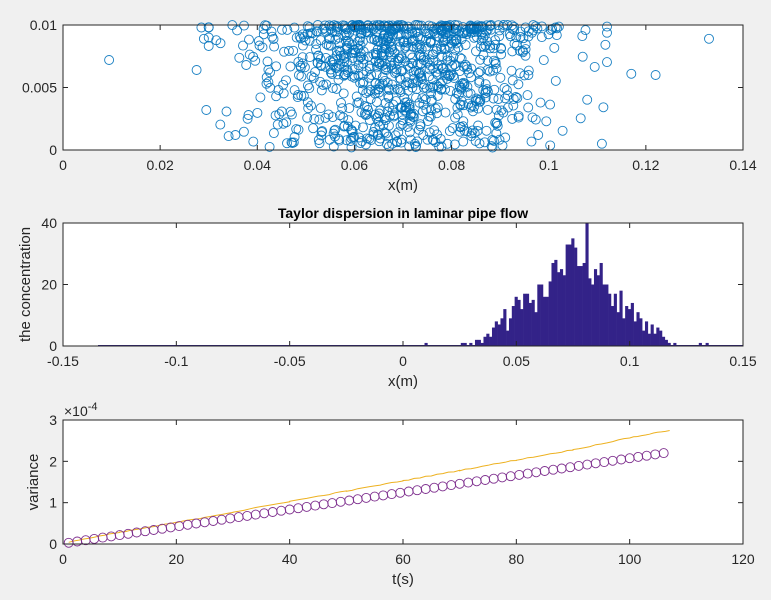 This screenshot has height=600, width=771. What do you see at coordinates (177, 559) in the screenshot?
I see `x-tick-label: 20` at bounding box center [177, 559].